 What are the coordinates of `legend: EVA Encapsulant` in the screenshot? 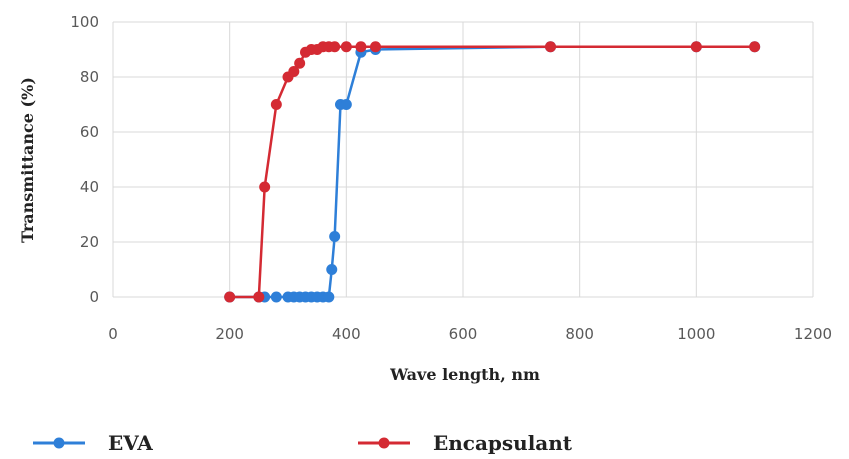 It's located at (303, 443).